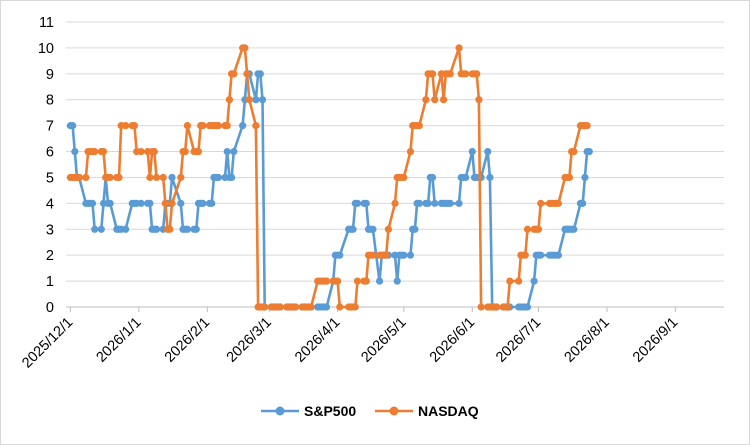 This screenshot has height=445, width=750. What do you see at coordinates (317, 340) in the screenshot?
I see `x-tick-label: 2026/4/1` at bounding box center [317, 340].